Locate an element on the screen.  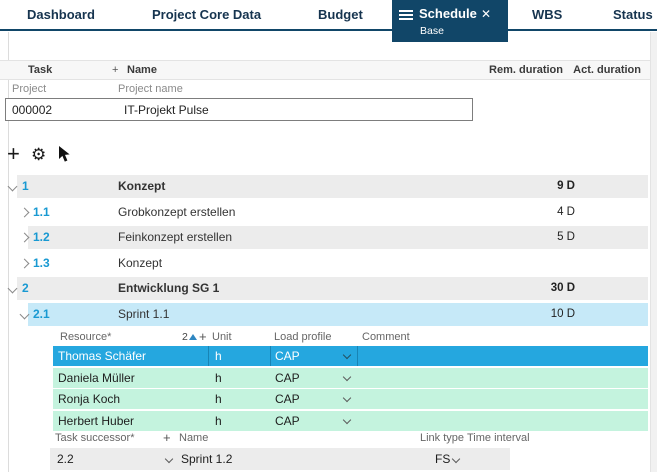
sort-order-badge: 2 is located at coordinates (189, 337).